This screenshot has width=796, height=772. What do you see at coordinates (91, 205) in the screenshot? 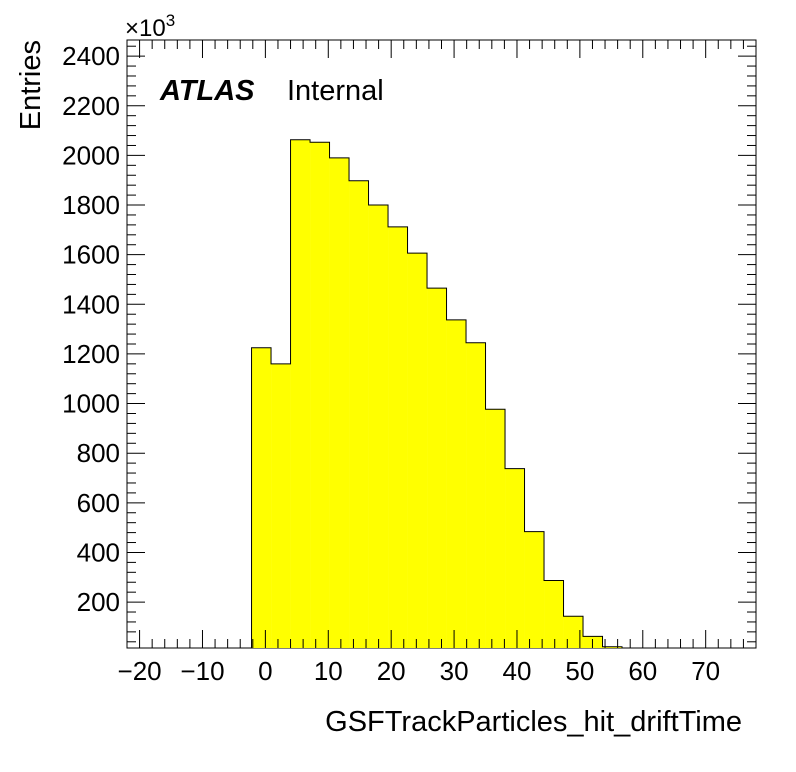
I see `y-tick-label: 1800` at bounding box center [91, 205].